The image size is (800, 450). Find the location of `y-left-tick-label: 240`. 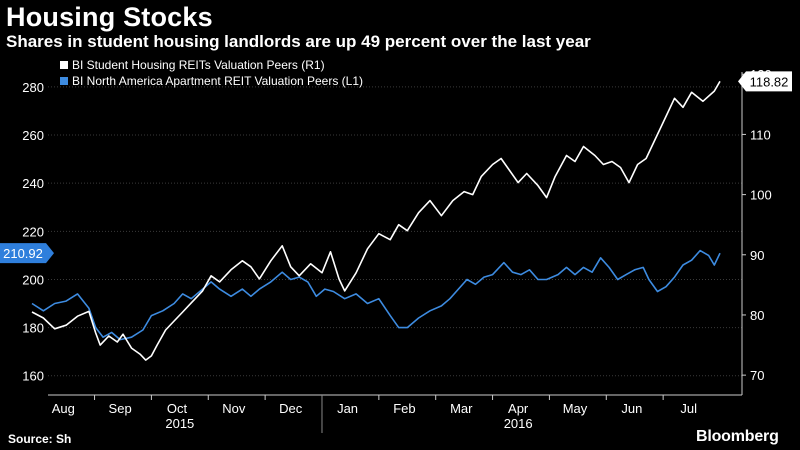

y-left-tick-label: 240 is located at coordinates (33, 183).